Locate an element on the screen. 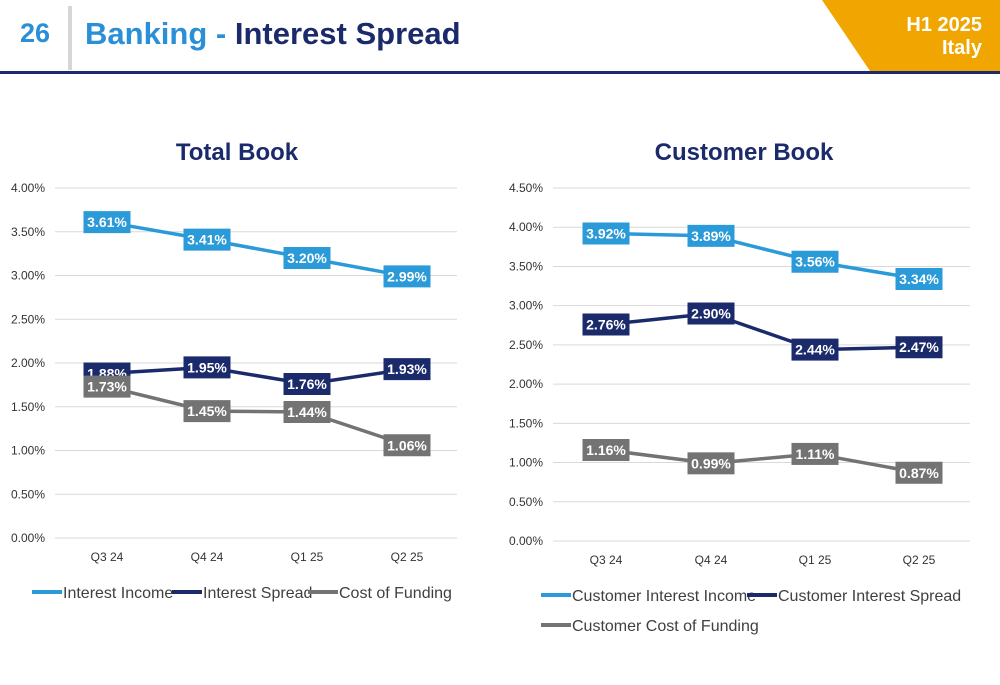 This screenshot has height=685, width=1000. data-label: 2.76% is located at coordinates (606, 324).